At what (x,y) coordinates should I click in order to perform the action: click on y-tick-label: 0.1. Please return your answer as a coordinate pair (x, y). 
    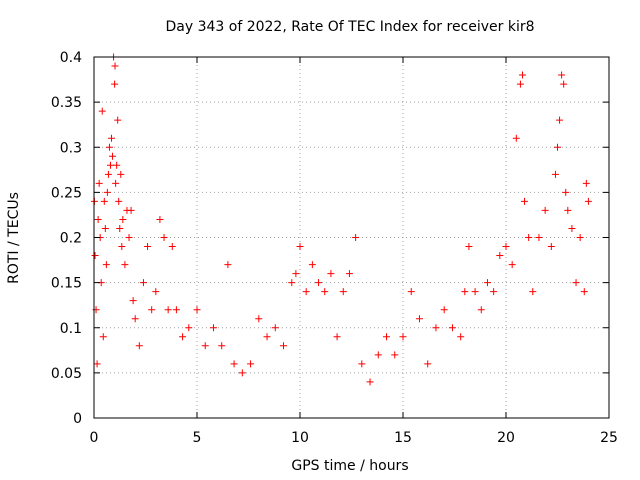
    Looking at the image, I should click on (71, 329).